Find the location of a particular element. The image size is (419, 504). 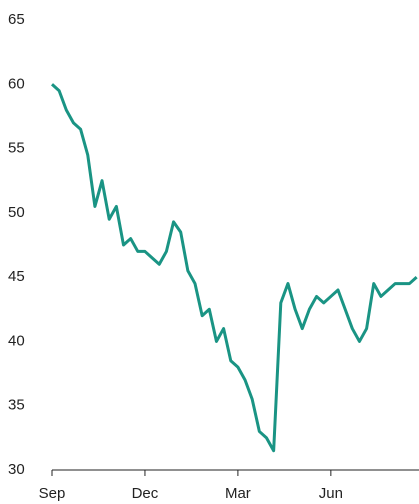

y-tick-label: 30 is located at coordinates (16, 469).